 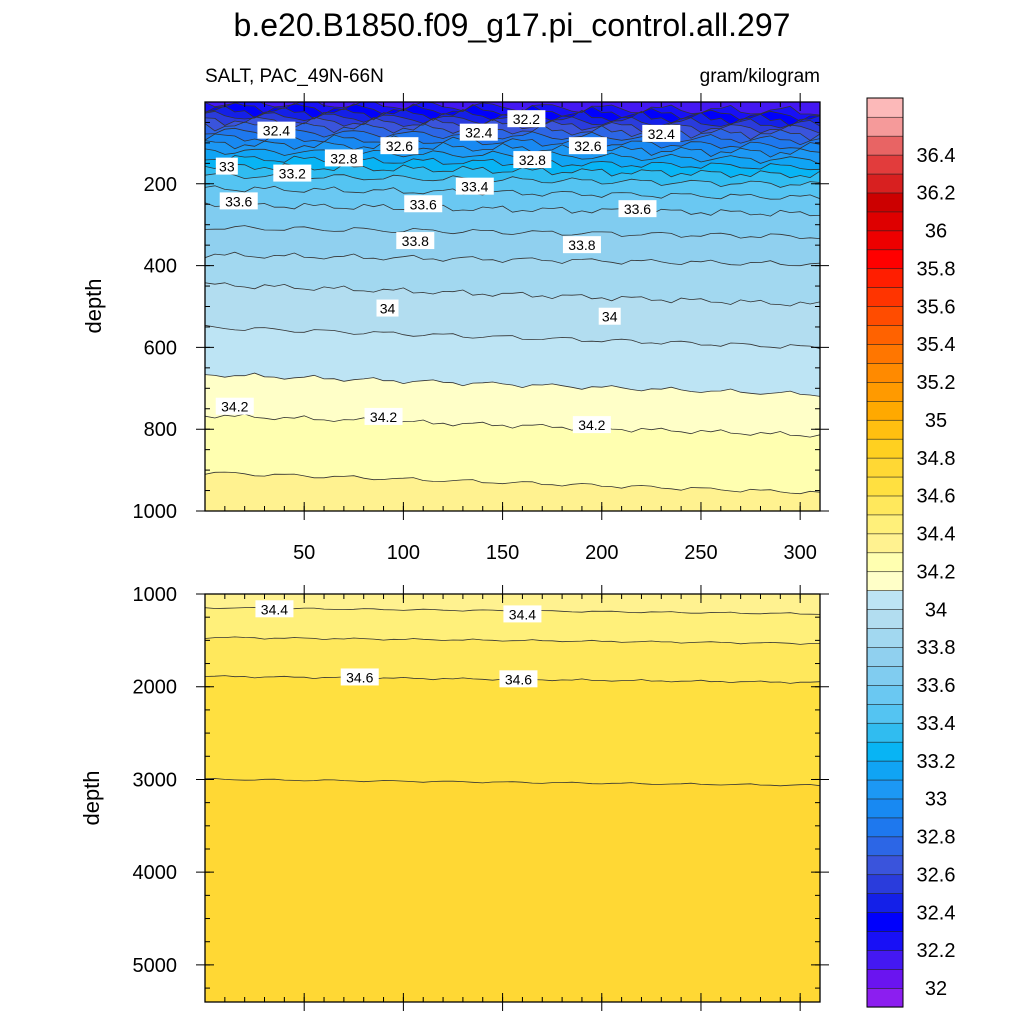 What do you see at coordinates (936, 345) in the screenshot?
I see `colorbar-tick-label: 35.4` at bounding box center [936, 345].